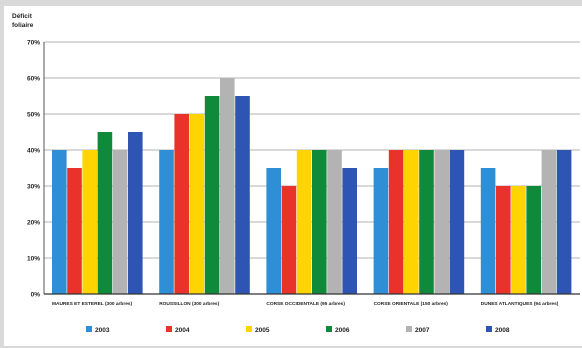  What do you see at coordinates (182, 330) in the screenshot?
I see `legend-label: 2004` at bounding box center [182, 330].